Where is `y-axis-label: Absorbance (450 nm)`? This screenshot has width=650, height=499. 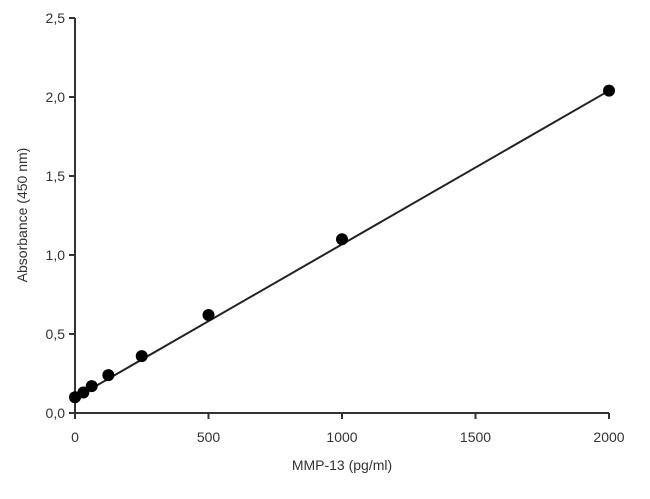
y-axis-label: Absorbance (450 nm) is located at coordinates (22, 215).